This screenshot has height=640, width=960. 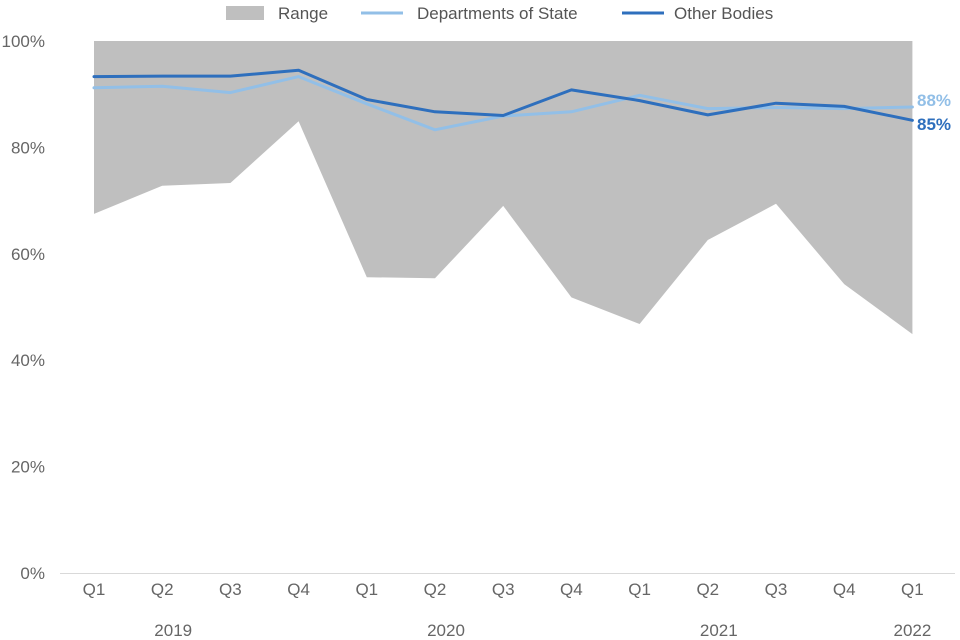 I want to click on y-tick-label: 80%, so click(x=28, y=147).